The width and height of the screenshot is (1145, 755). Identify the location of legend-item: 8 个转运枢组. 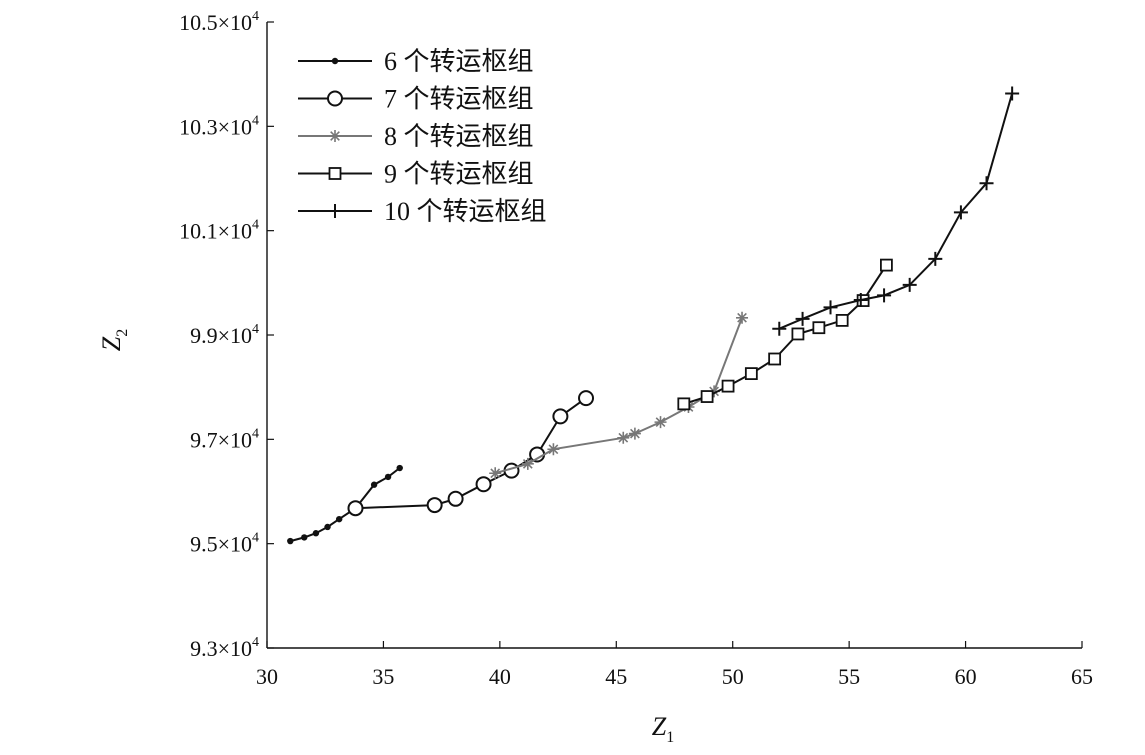
(416, 136).